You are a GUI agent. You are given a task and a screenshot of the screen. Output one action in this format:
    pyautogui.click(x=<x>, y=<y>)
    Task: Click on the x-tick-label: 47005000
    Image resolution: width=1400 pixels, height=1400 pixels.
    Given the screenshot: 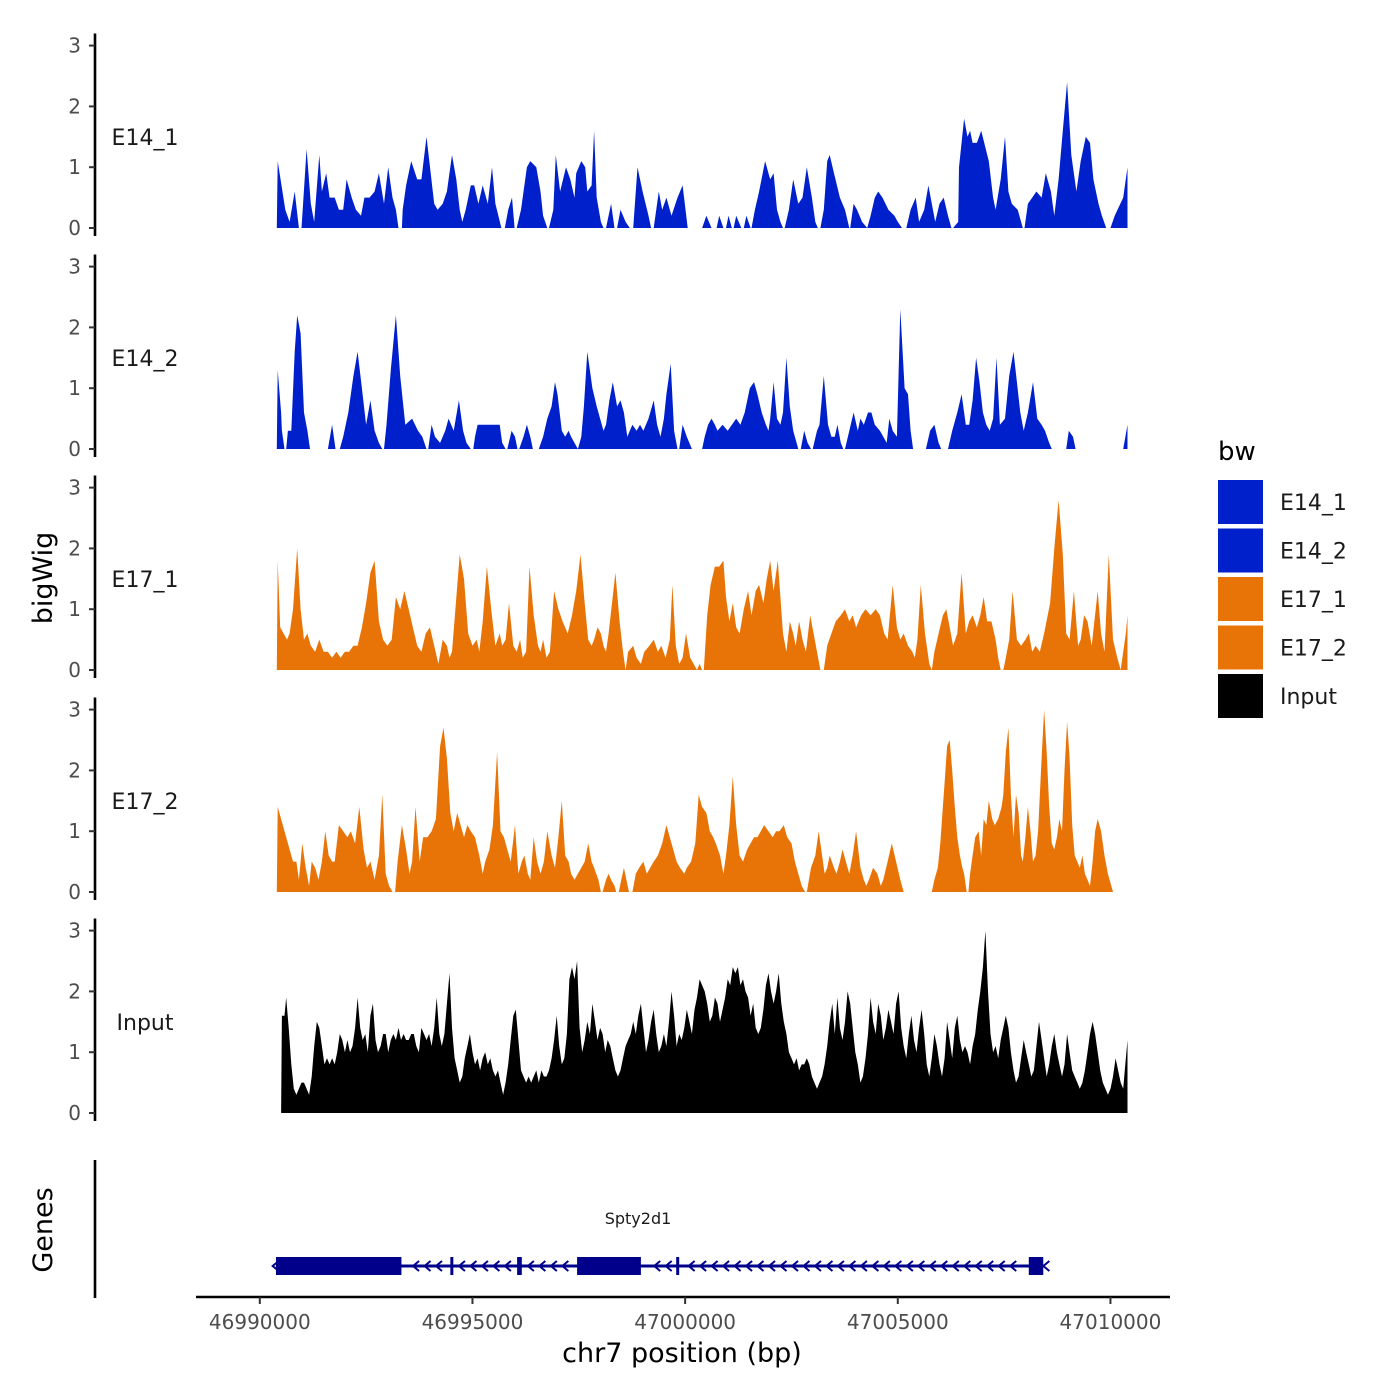 What is the action you would take?
    pyautogui.click(x=898, y=1322)
    